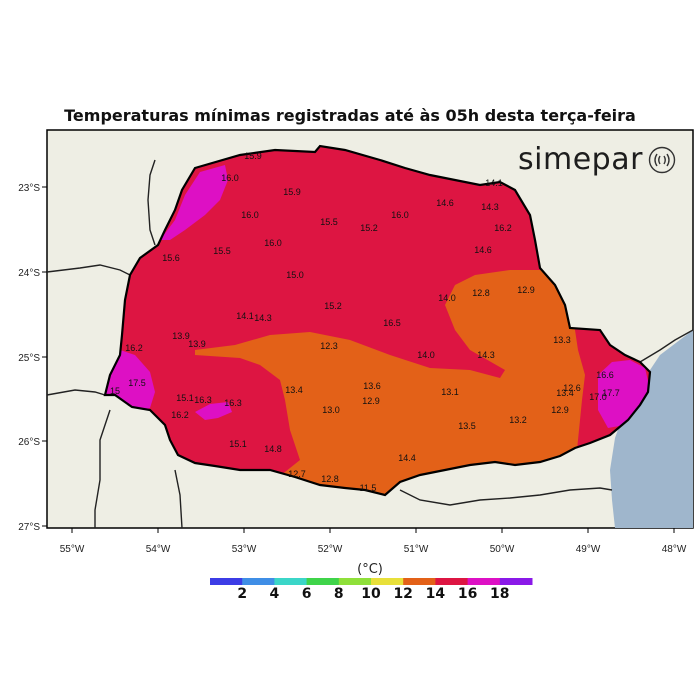 The image size is (700, 700). I want to click on temperature-label: 11.5, so click(368, 488).